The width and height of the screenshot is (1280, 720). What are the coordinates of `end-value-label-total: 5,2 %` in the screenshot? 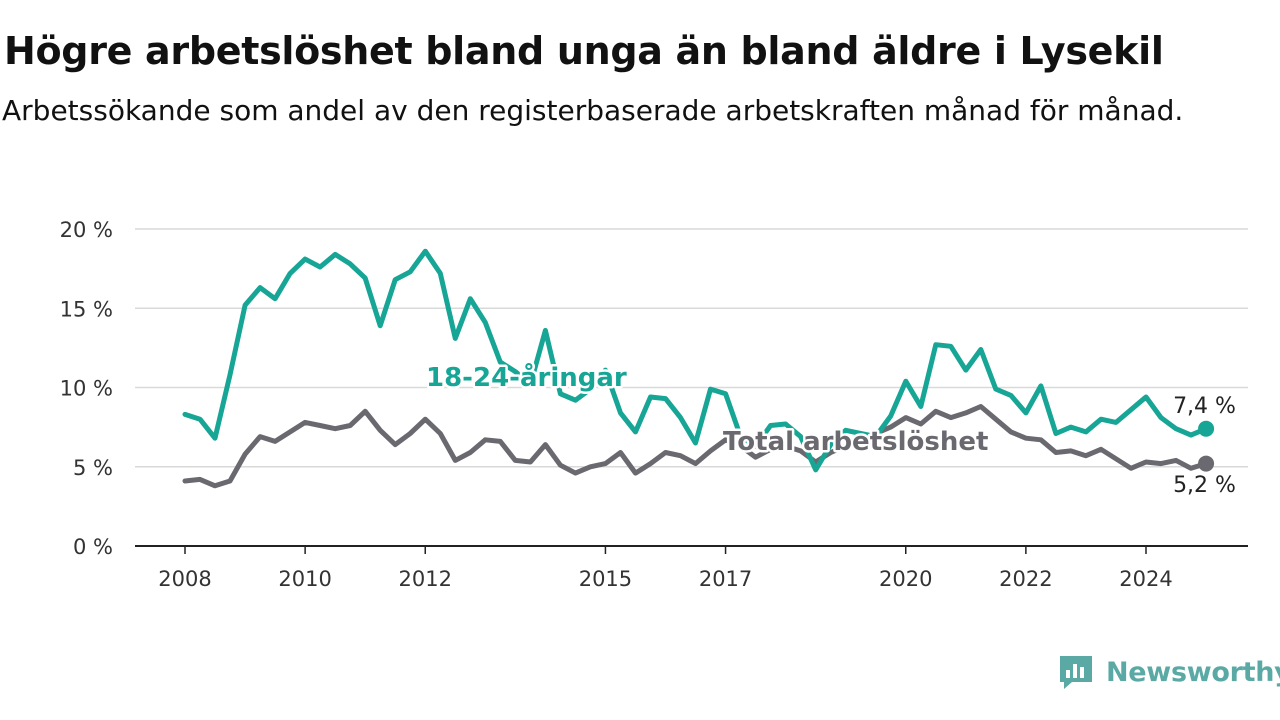 It's located at (1204, 485).